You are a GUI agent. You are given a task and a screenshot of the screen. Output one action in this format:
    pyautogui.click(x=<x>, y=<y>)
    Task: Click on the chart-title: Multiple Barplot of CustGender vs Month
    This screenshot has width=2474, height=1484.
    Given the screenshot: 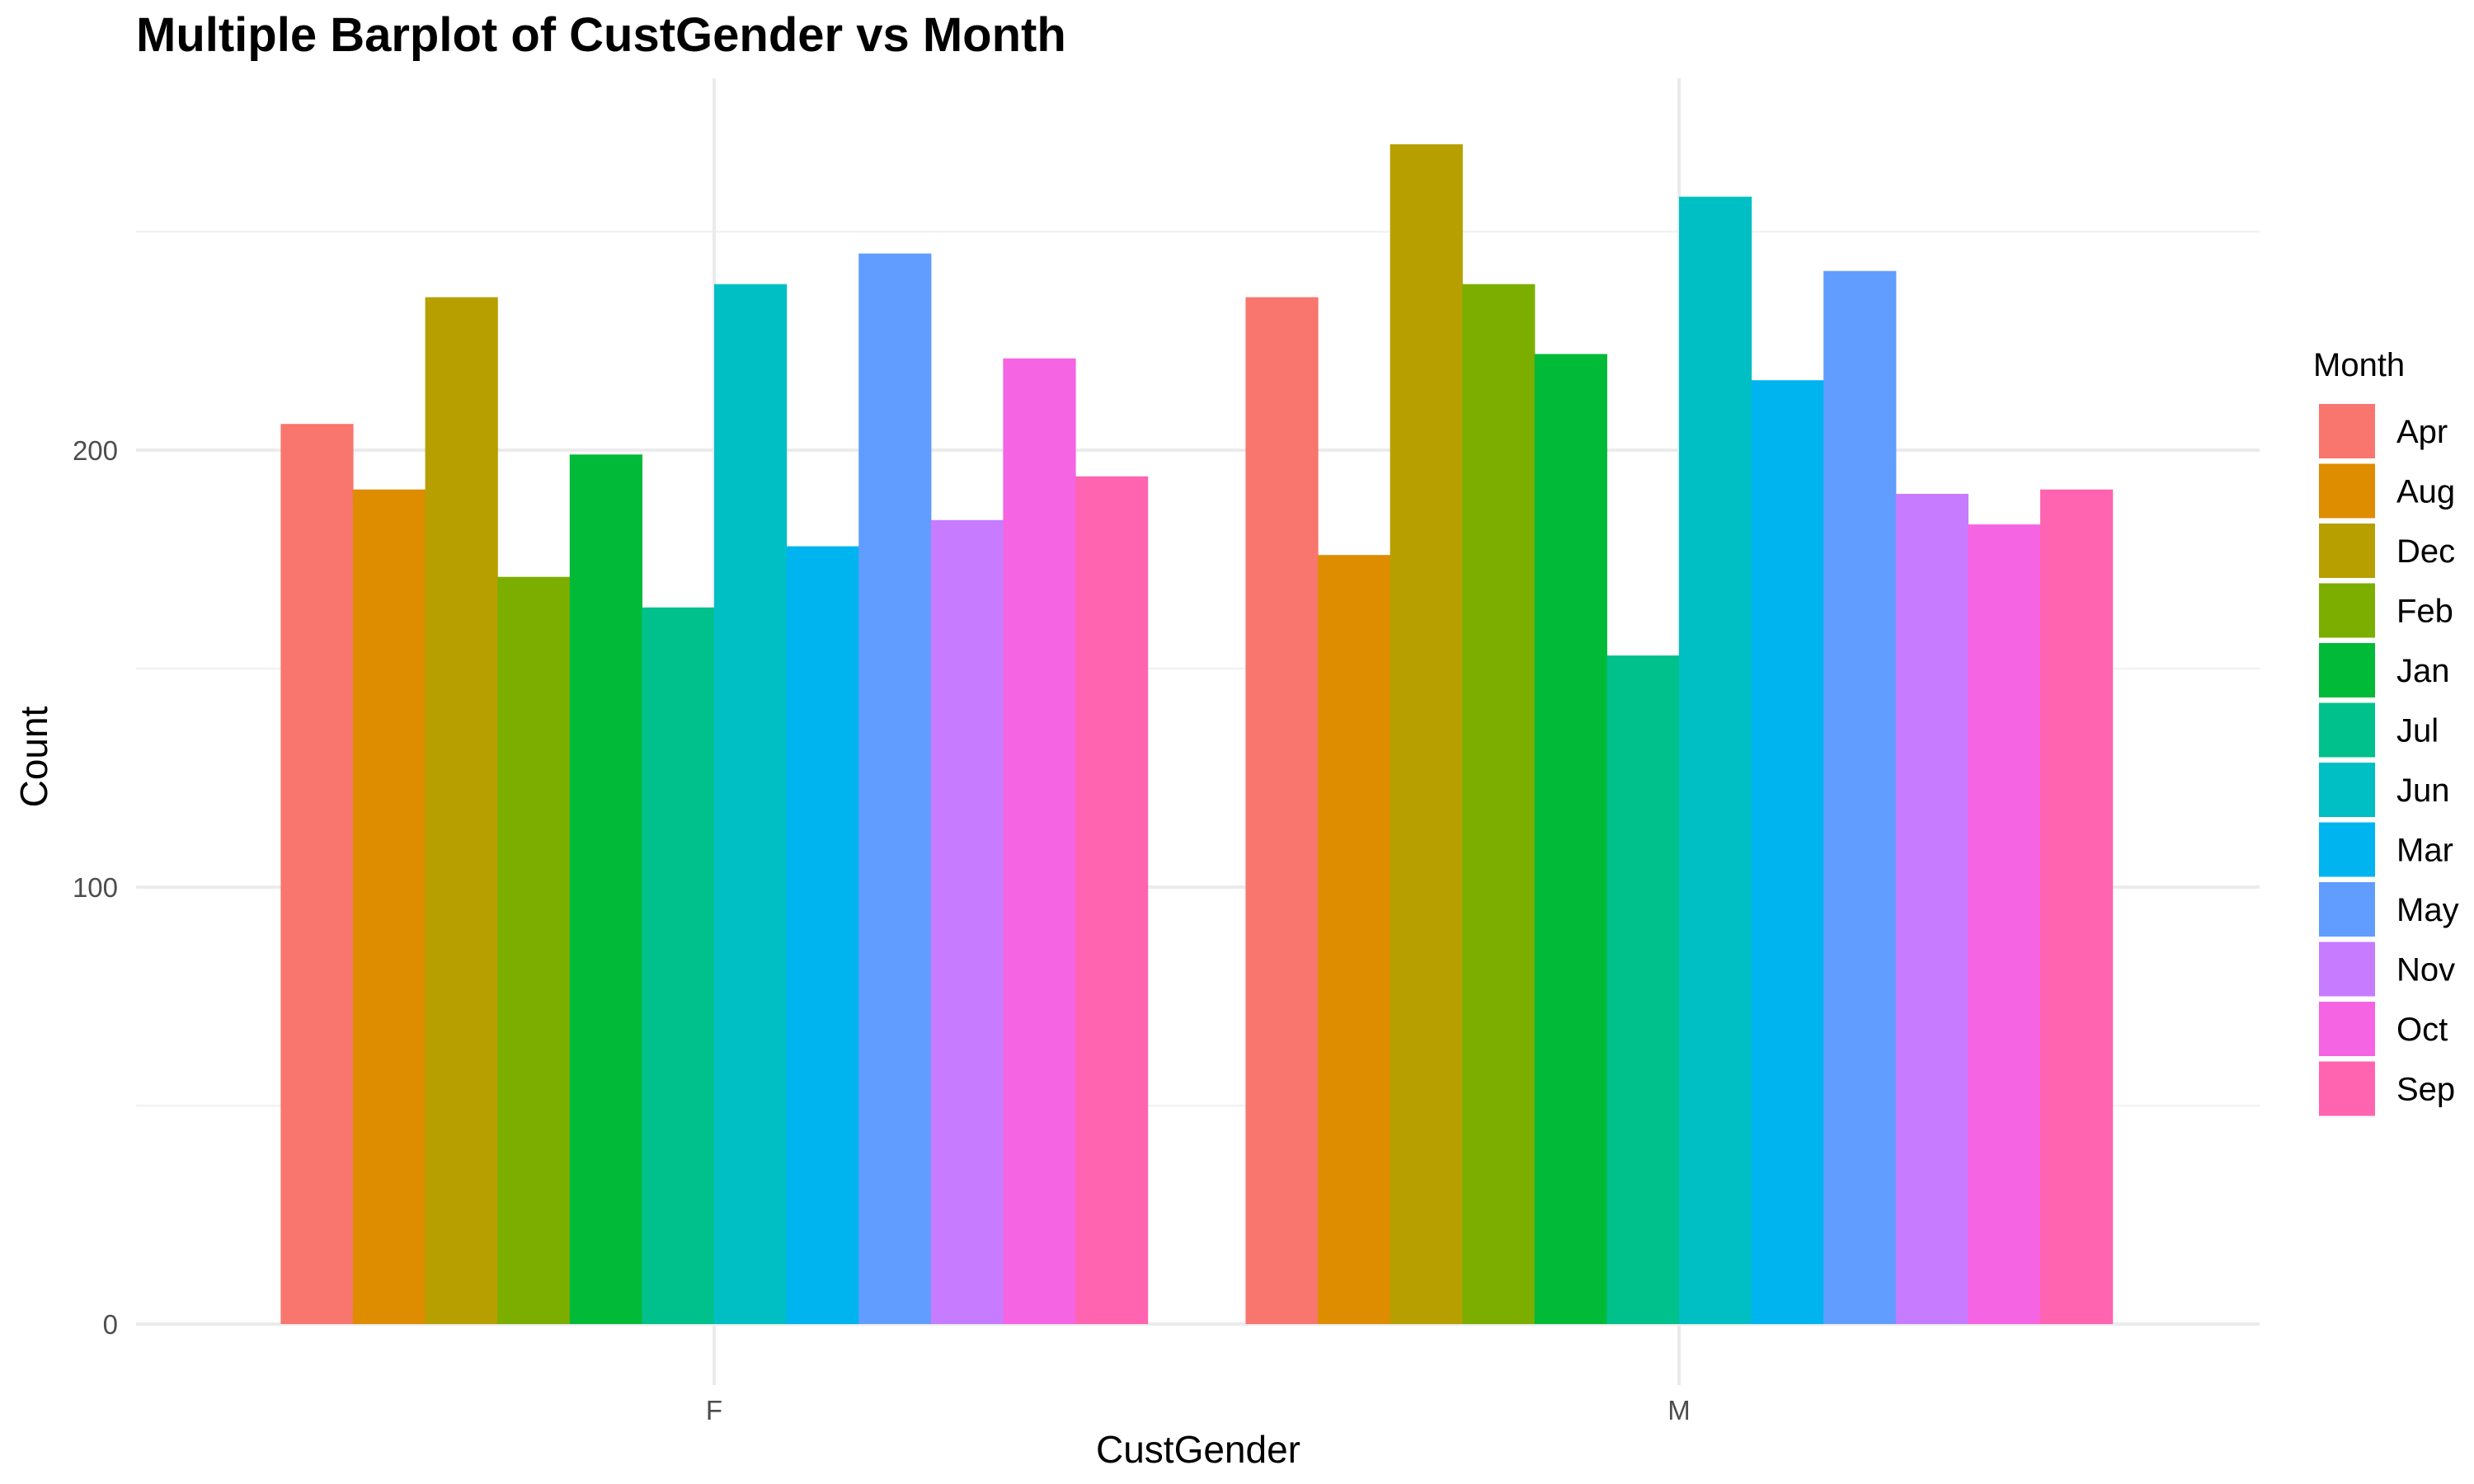 What is the action you would take?
    pyautogui.click(x=601, y=35)
    